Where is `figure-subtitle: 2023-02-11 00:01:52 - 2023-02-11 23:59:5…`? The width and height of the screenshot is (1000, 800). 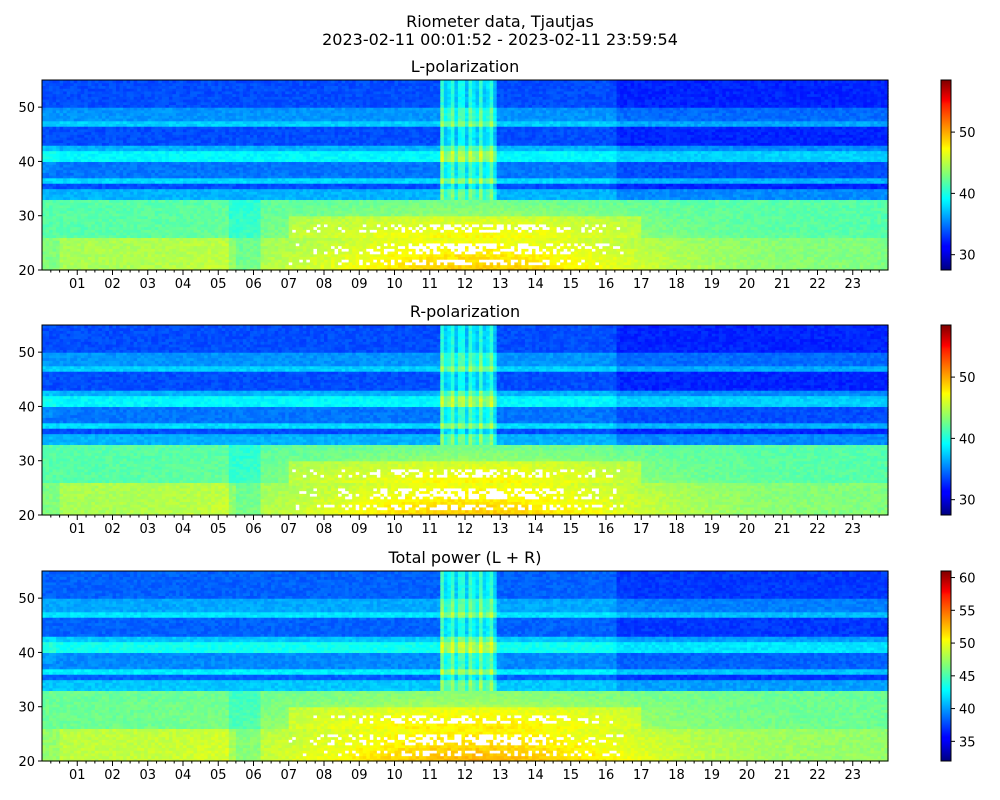 figure-subtitle: 2023-02-11 00:01:52 - 2023-02-11 23:59:5… is located at coordinates (500, 39).